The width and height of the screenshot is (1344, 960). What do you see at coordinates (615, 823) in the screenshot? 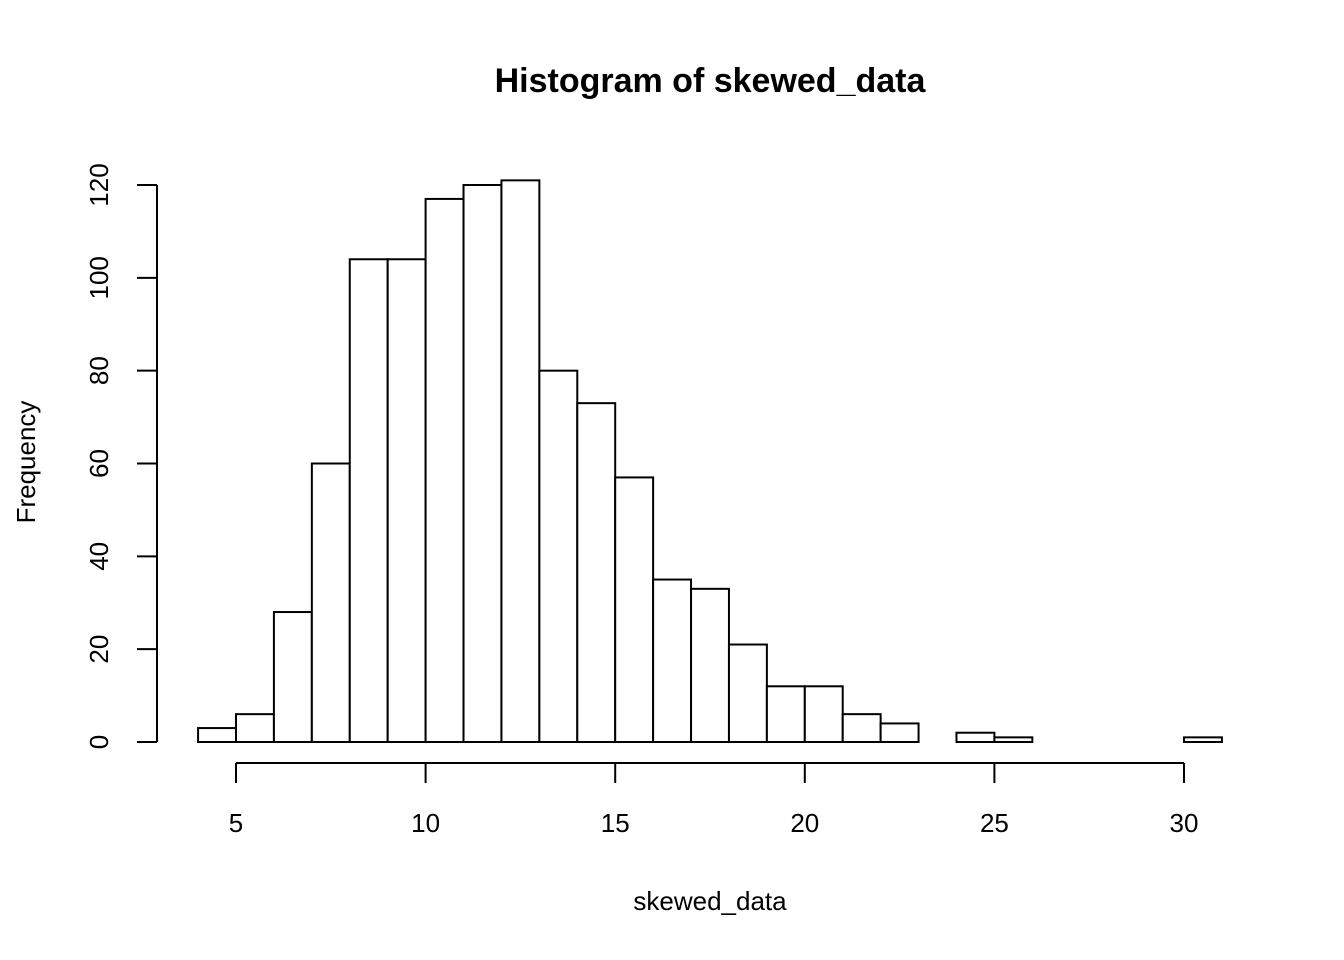
I see `x-tick-label: 15` at bounding box center [615, 823].